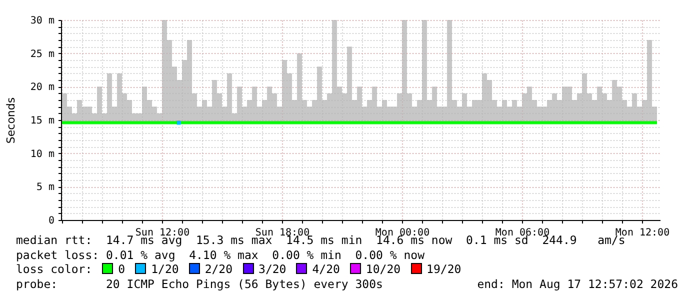 The image size is (697, 297). I want to click on legend-label: 10/20, so click(383, 269).